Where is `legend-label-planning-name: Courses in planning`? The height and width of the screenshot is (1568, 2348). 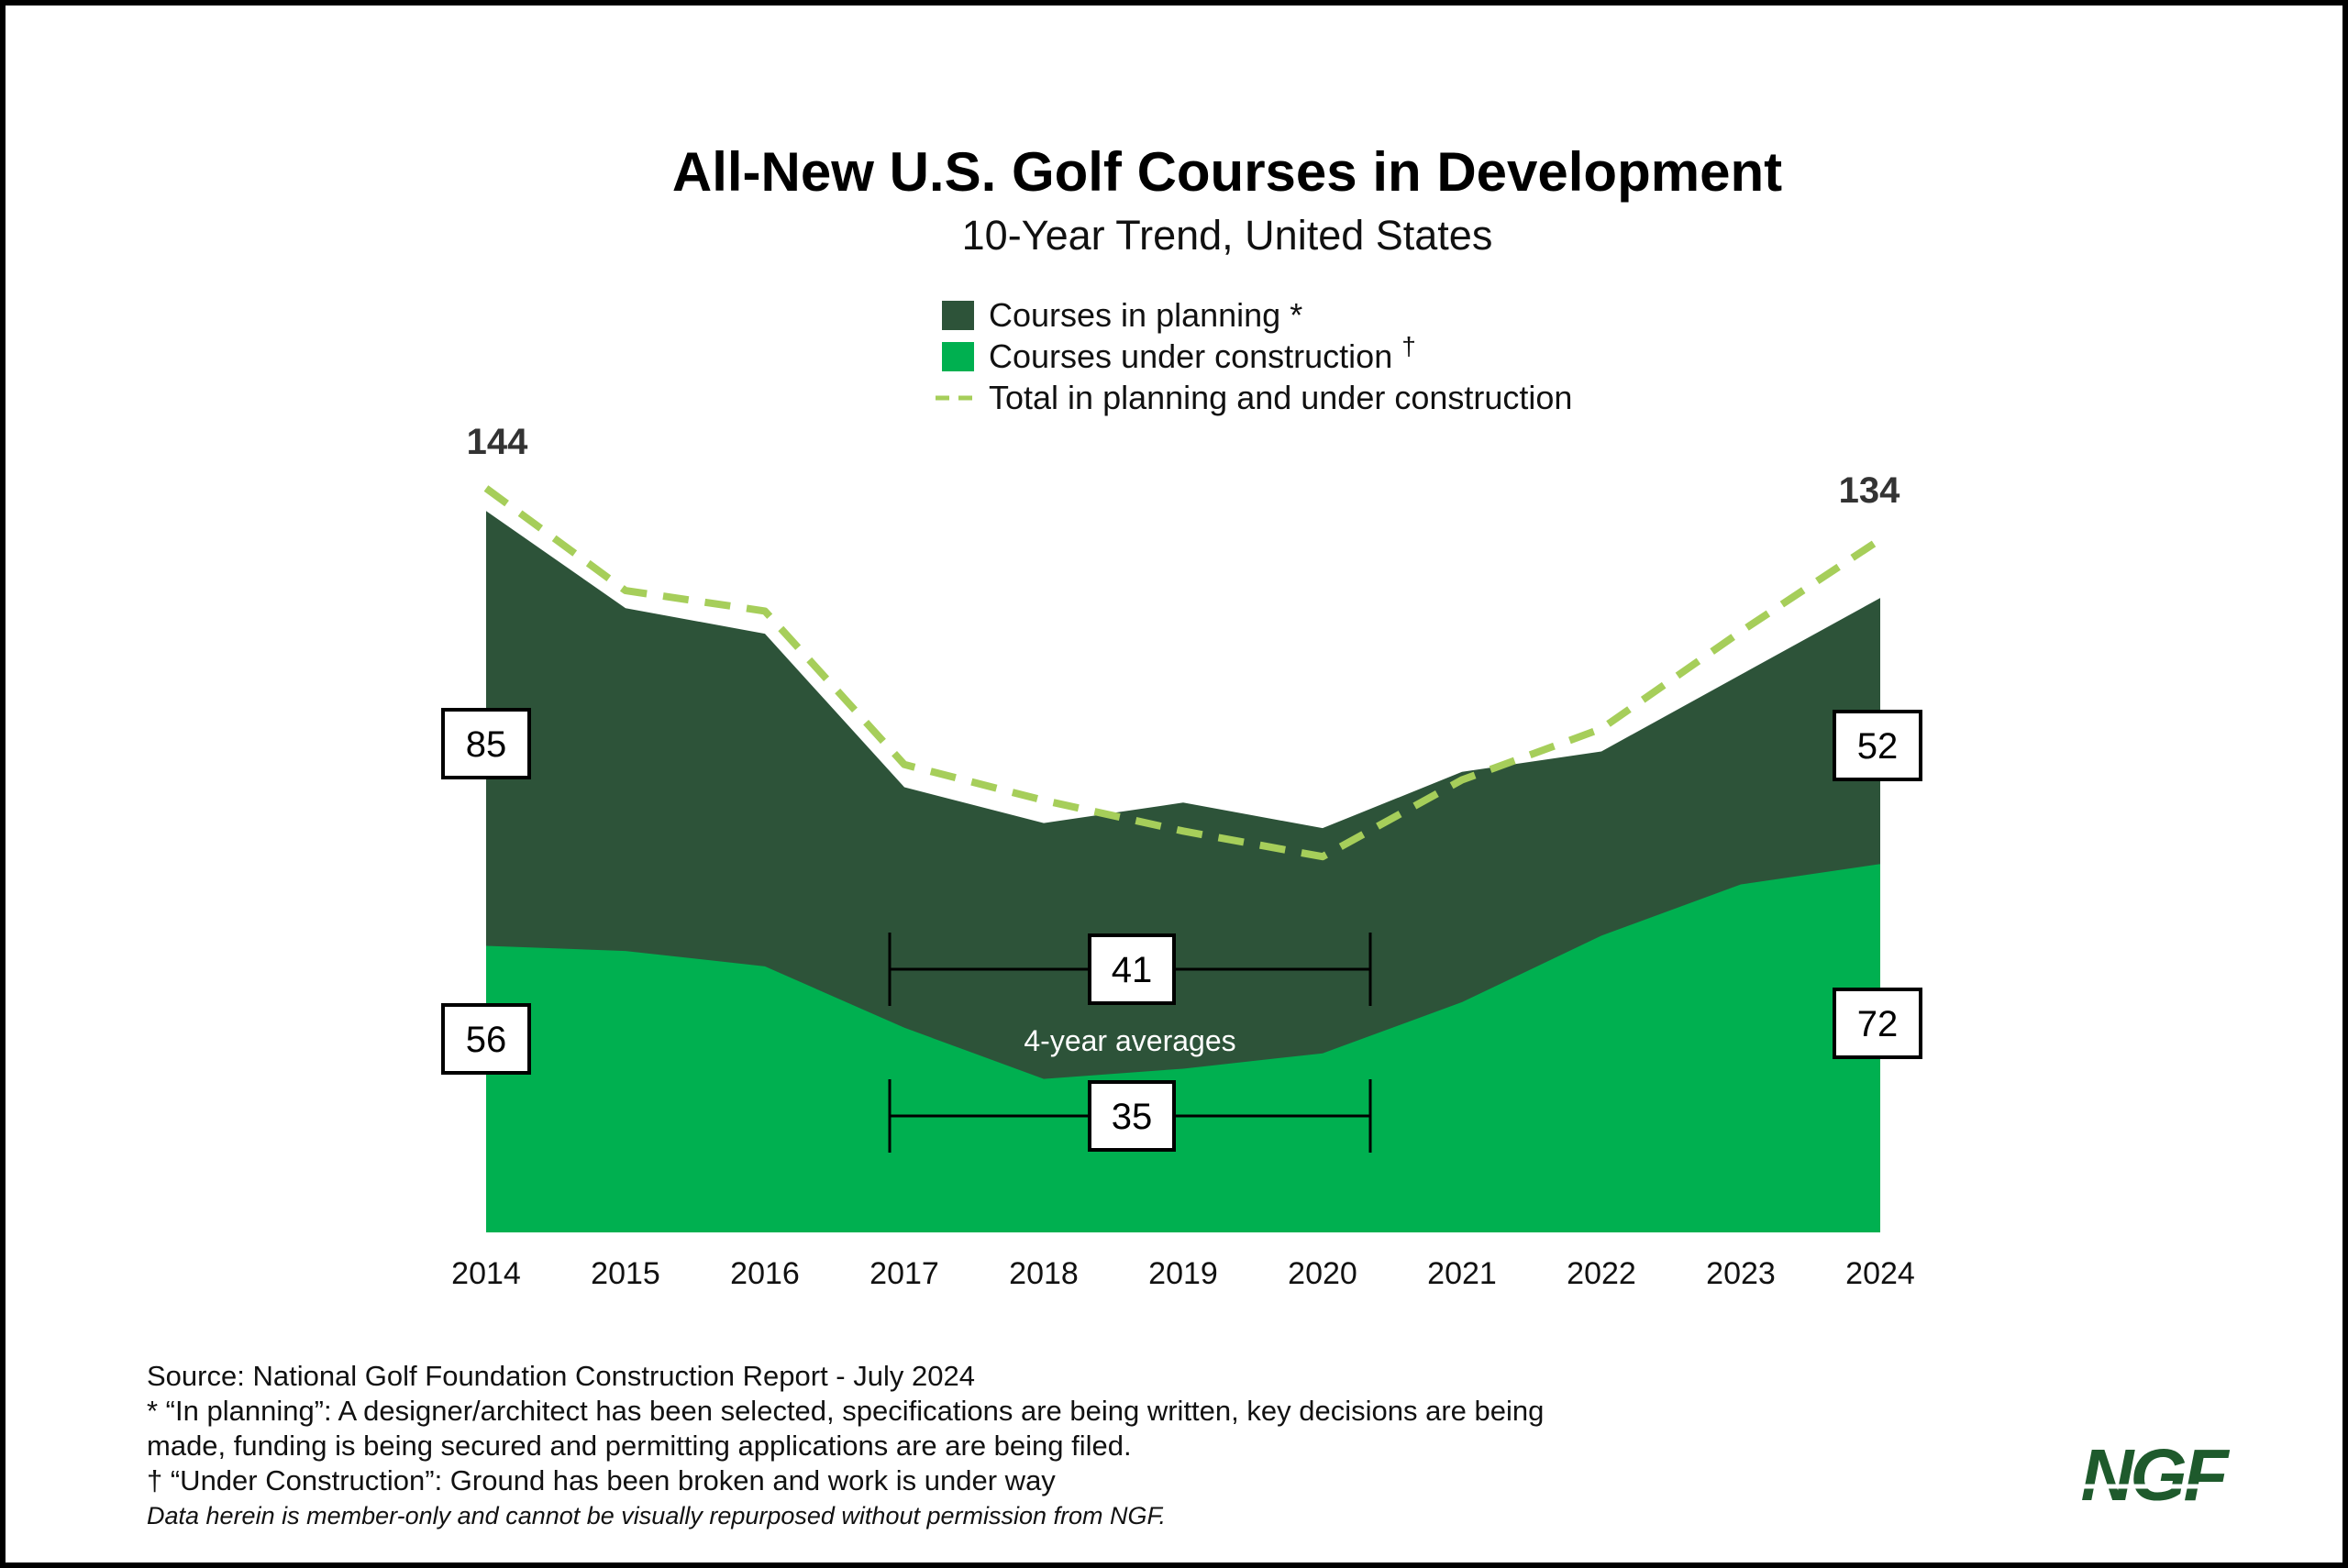
legend-label-planning-name: Courses in planning is located at coordinates (1134, 315).